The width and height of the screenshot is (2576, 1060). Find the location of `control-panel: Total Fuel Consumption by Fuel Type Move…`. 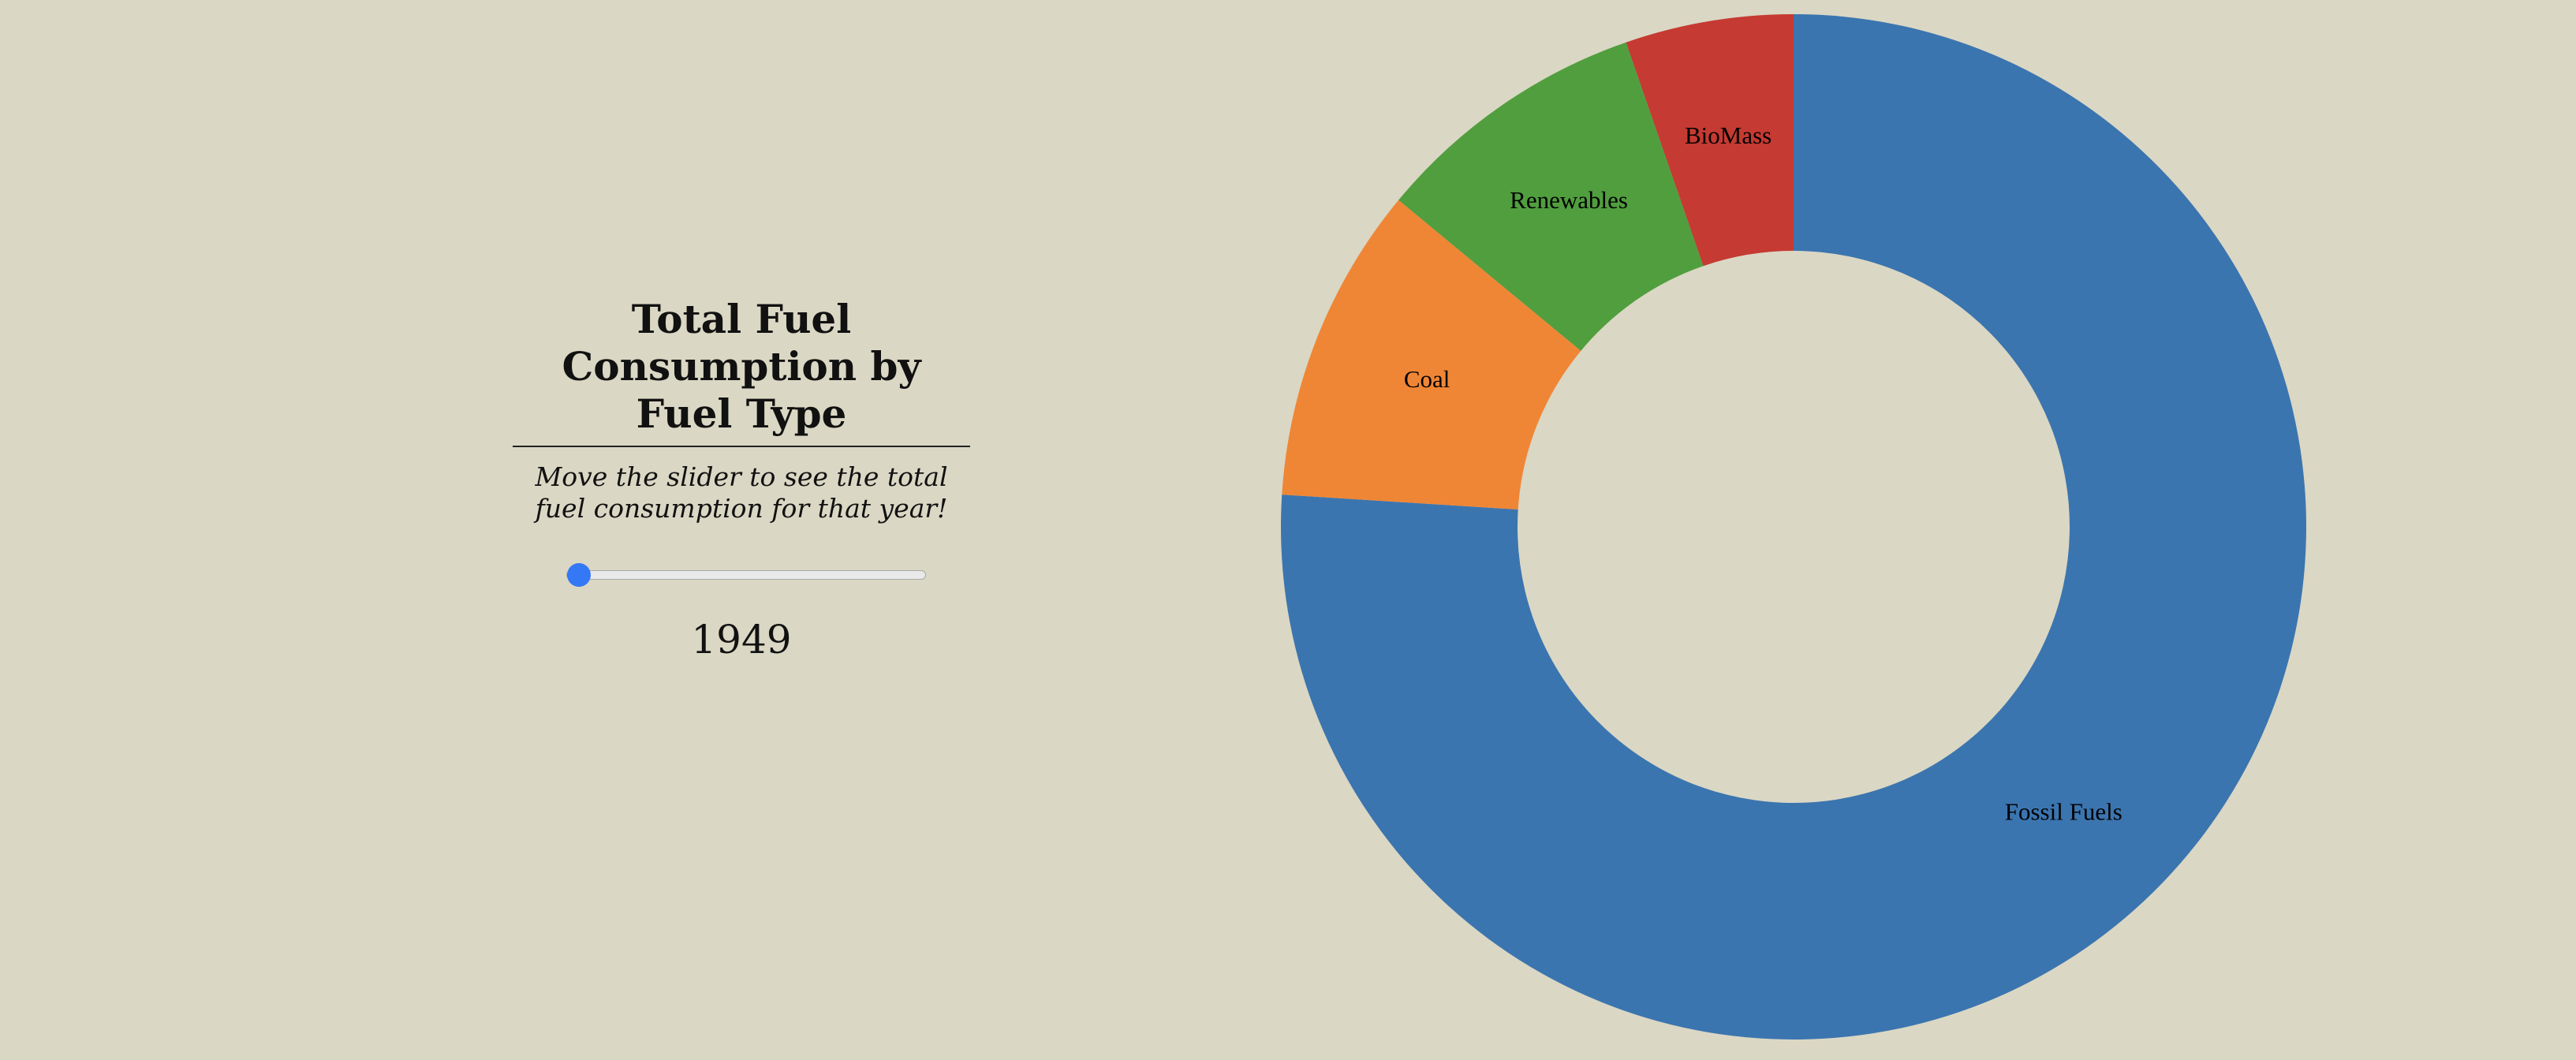

control-panel: Total Fuel Consumption by Fuel Type Move… is located at coordinates (741, 479).